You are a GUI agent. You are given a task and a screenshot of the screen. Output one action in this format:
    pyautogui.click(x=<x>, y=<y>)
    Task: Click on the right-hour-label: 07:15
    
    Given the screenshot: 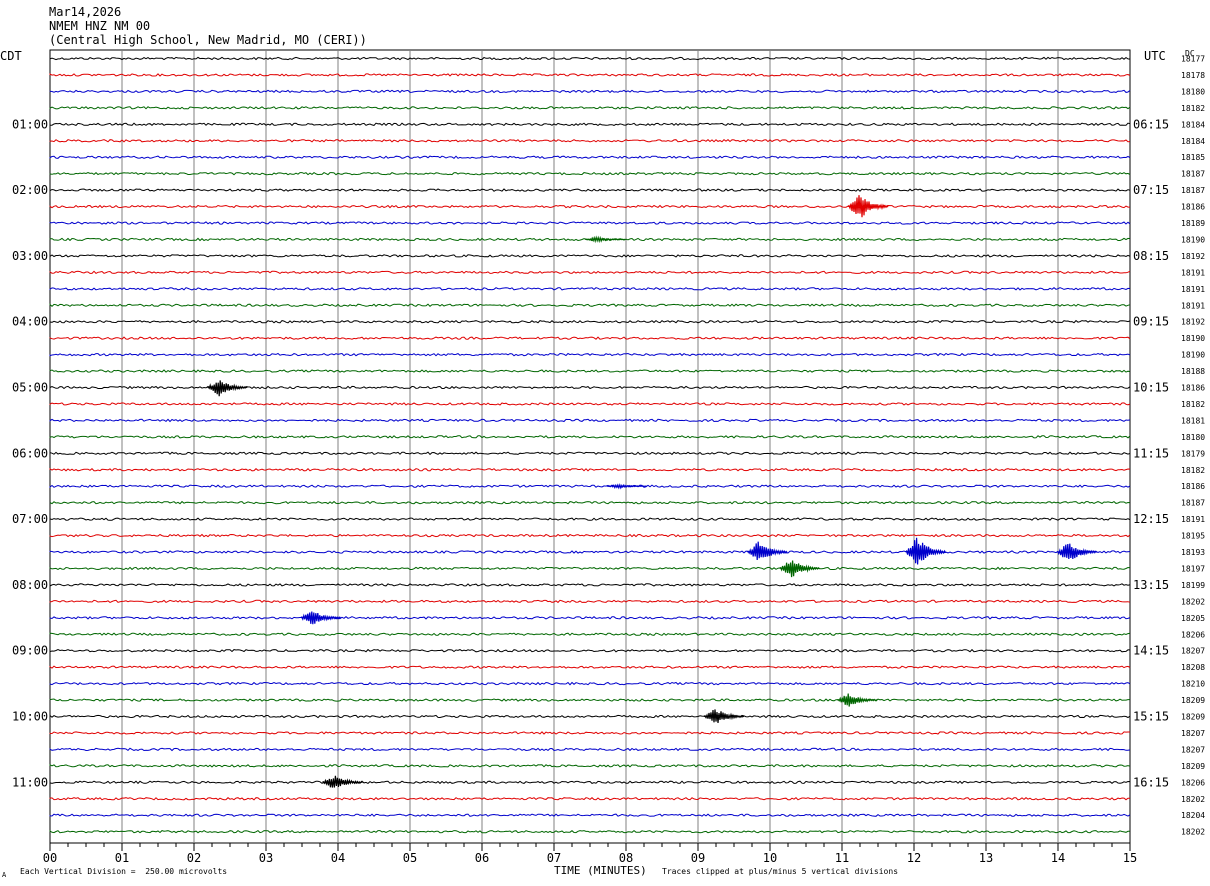 What is the action you would take?
    pyautogui.click(x=1151, y=190)
    